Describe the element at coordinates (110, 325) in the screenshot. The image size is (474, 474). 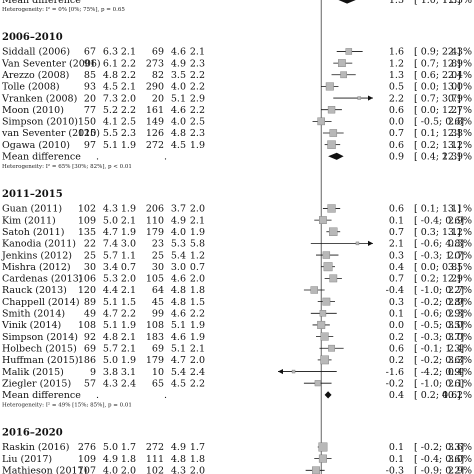
I see `group-1-study-10-mean-treat: 5.1` at that location.